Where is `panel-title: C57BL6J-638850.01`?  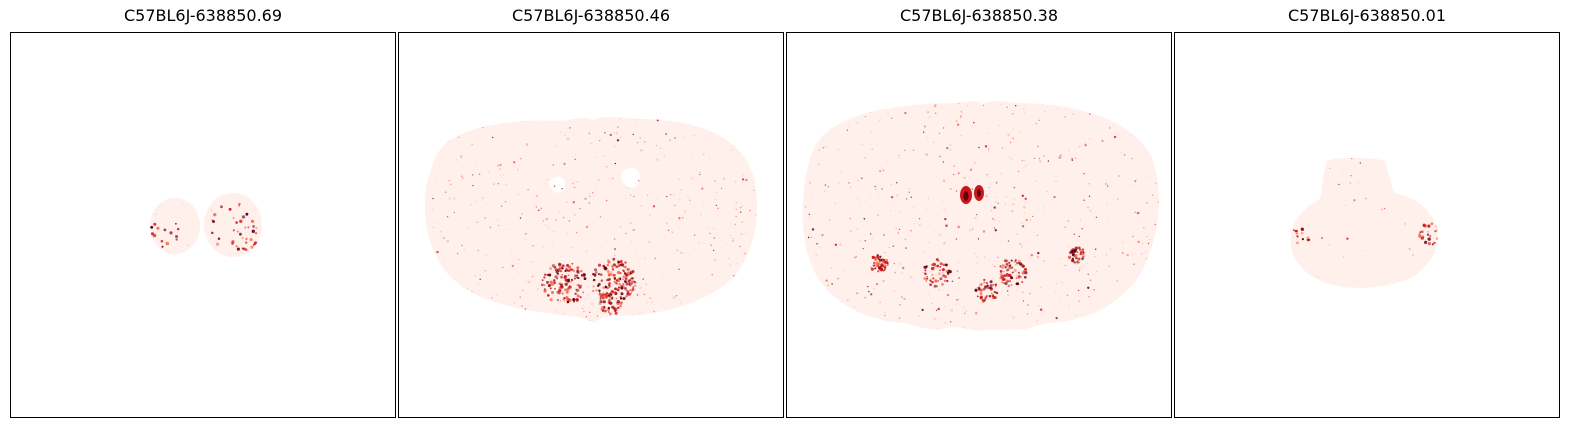
panel-title: C57BL6J-638850.01 is located at coordinates (1367, 15).